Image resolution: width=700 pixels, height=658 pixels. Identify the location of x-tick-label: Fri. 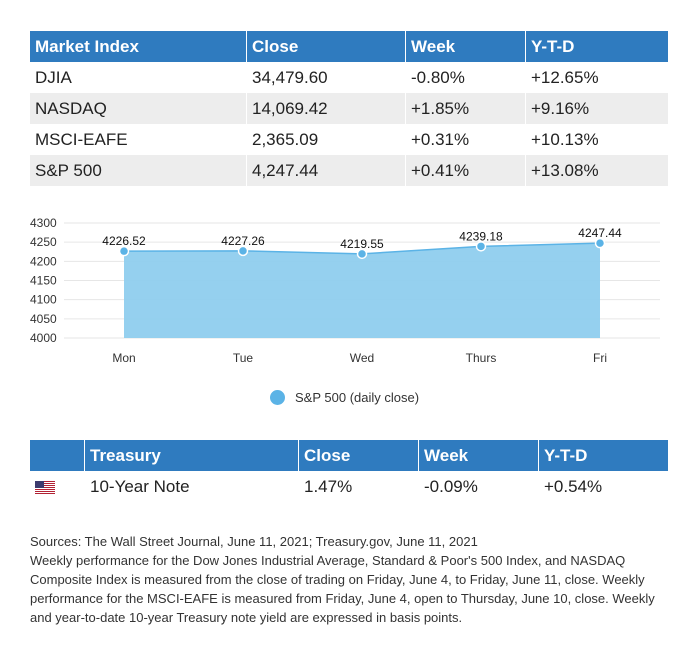
(600, 358).